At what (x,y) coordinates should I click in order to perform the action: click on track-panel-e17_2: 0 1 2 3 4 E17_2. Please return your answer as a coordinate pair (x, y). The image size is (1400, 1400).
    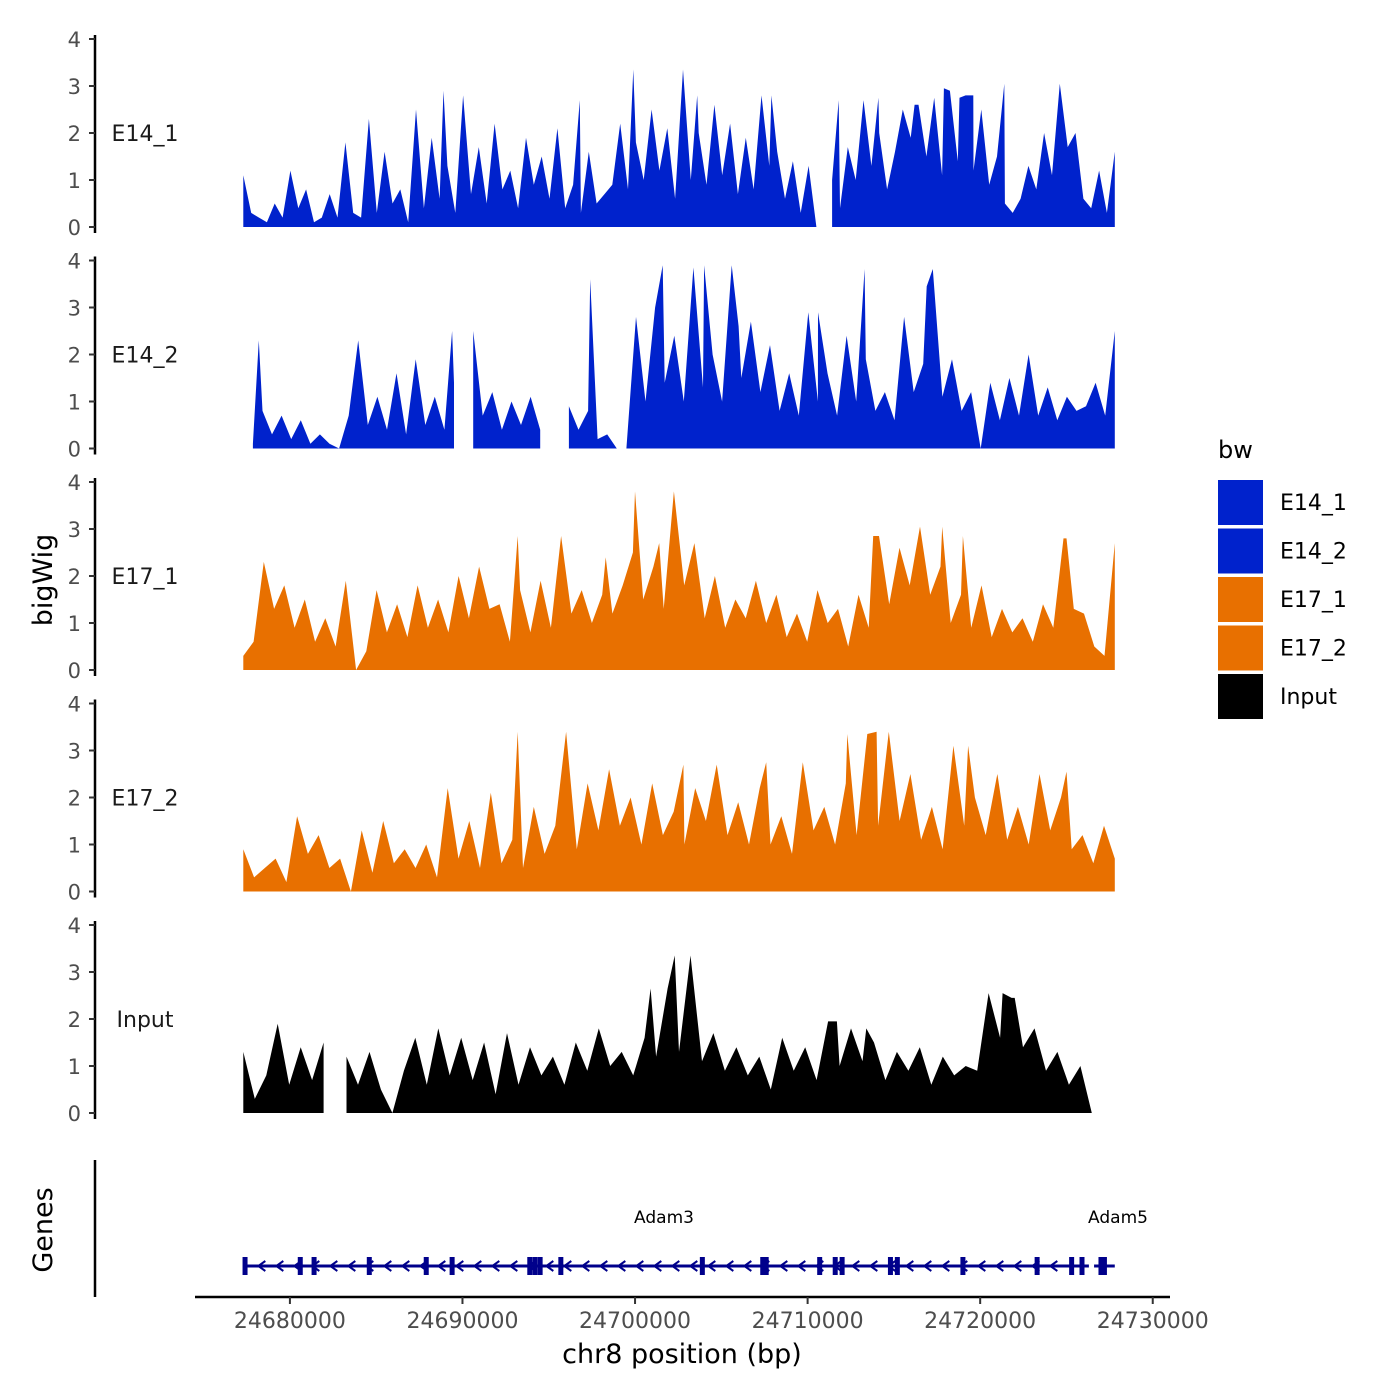
    Looking at the image, I should click on (591, 799).